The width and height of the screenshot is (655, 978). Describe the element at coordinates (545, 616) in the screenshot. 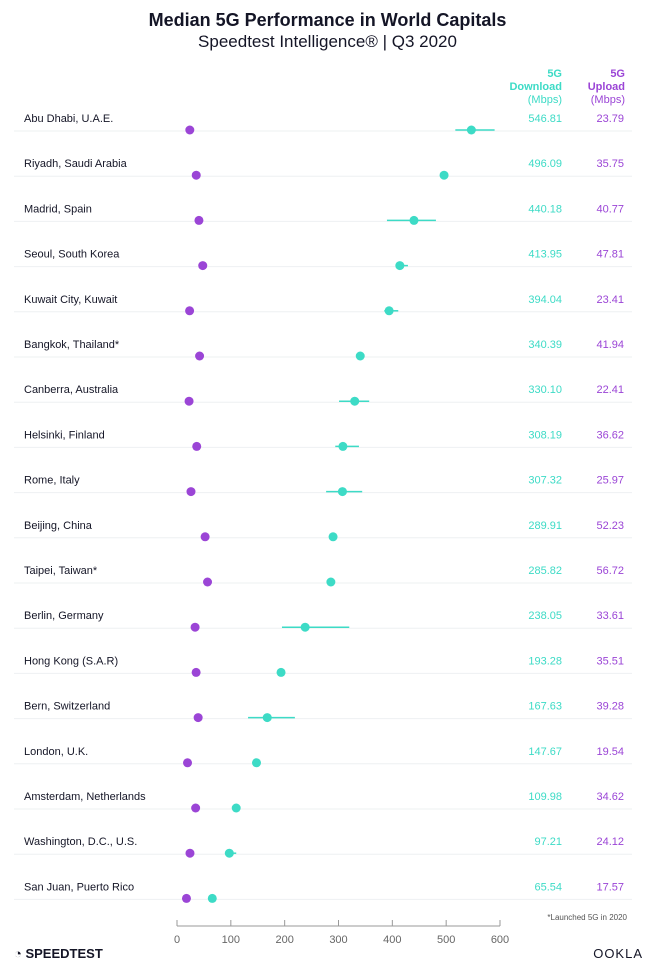

I see `download-value: 238.05` at that location.